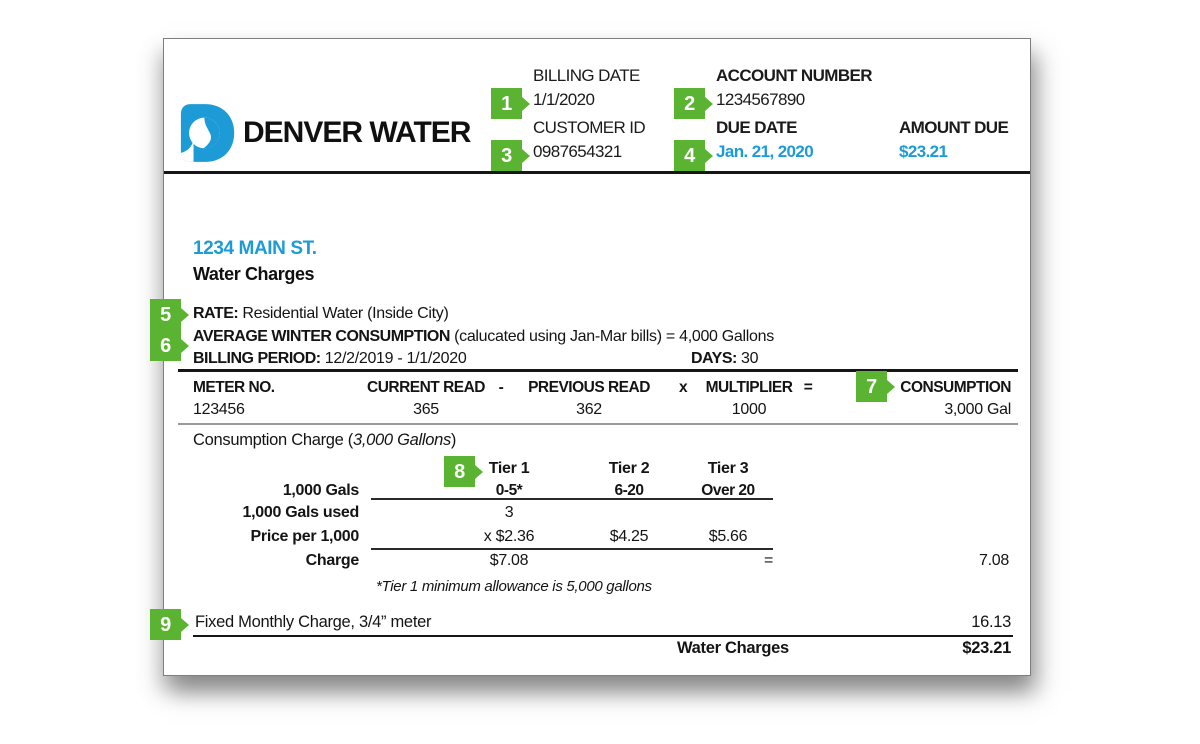 The height and width of the screenshot is (744, 1200). What do you see at coordinates (756, 127) in the screenshot?
I see `due-date-label: DUE DATE` at bounding box center [756, 127].